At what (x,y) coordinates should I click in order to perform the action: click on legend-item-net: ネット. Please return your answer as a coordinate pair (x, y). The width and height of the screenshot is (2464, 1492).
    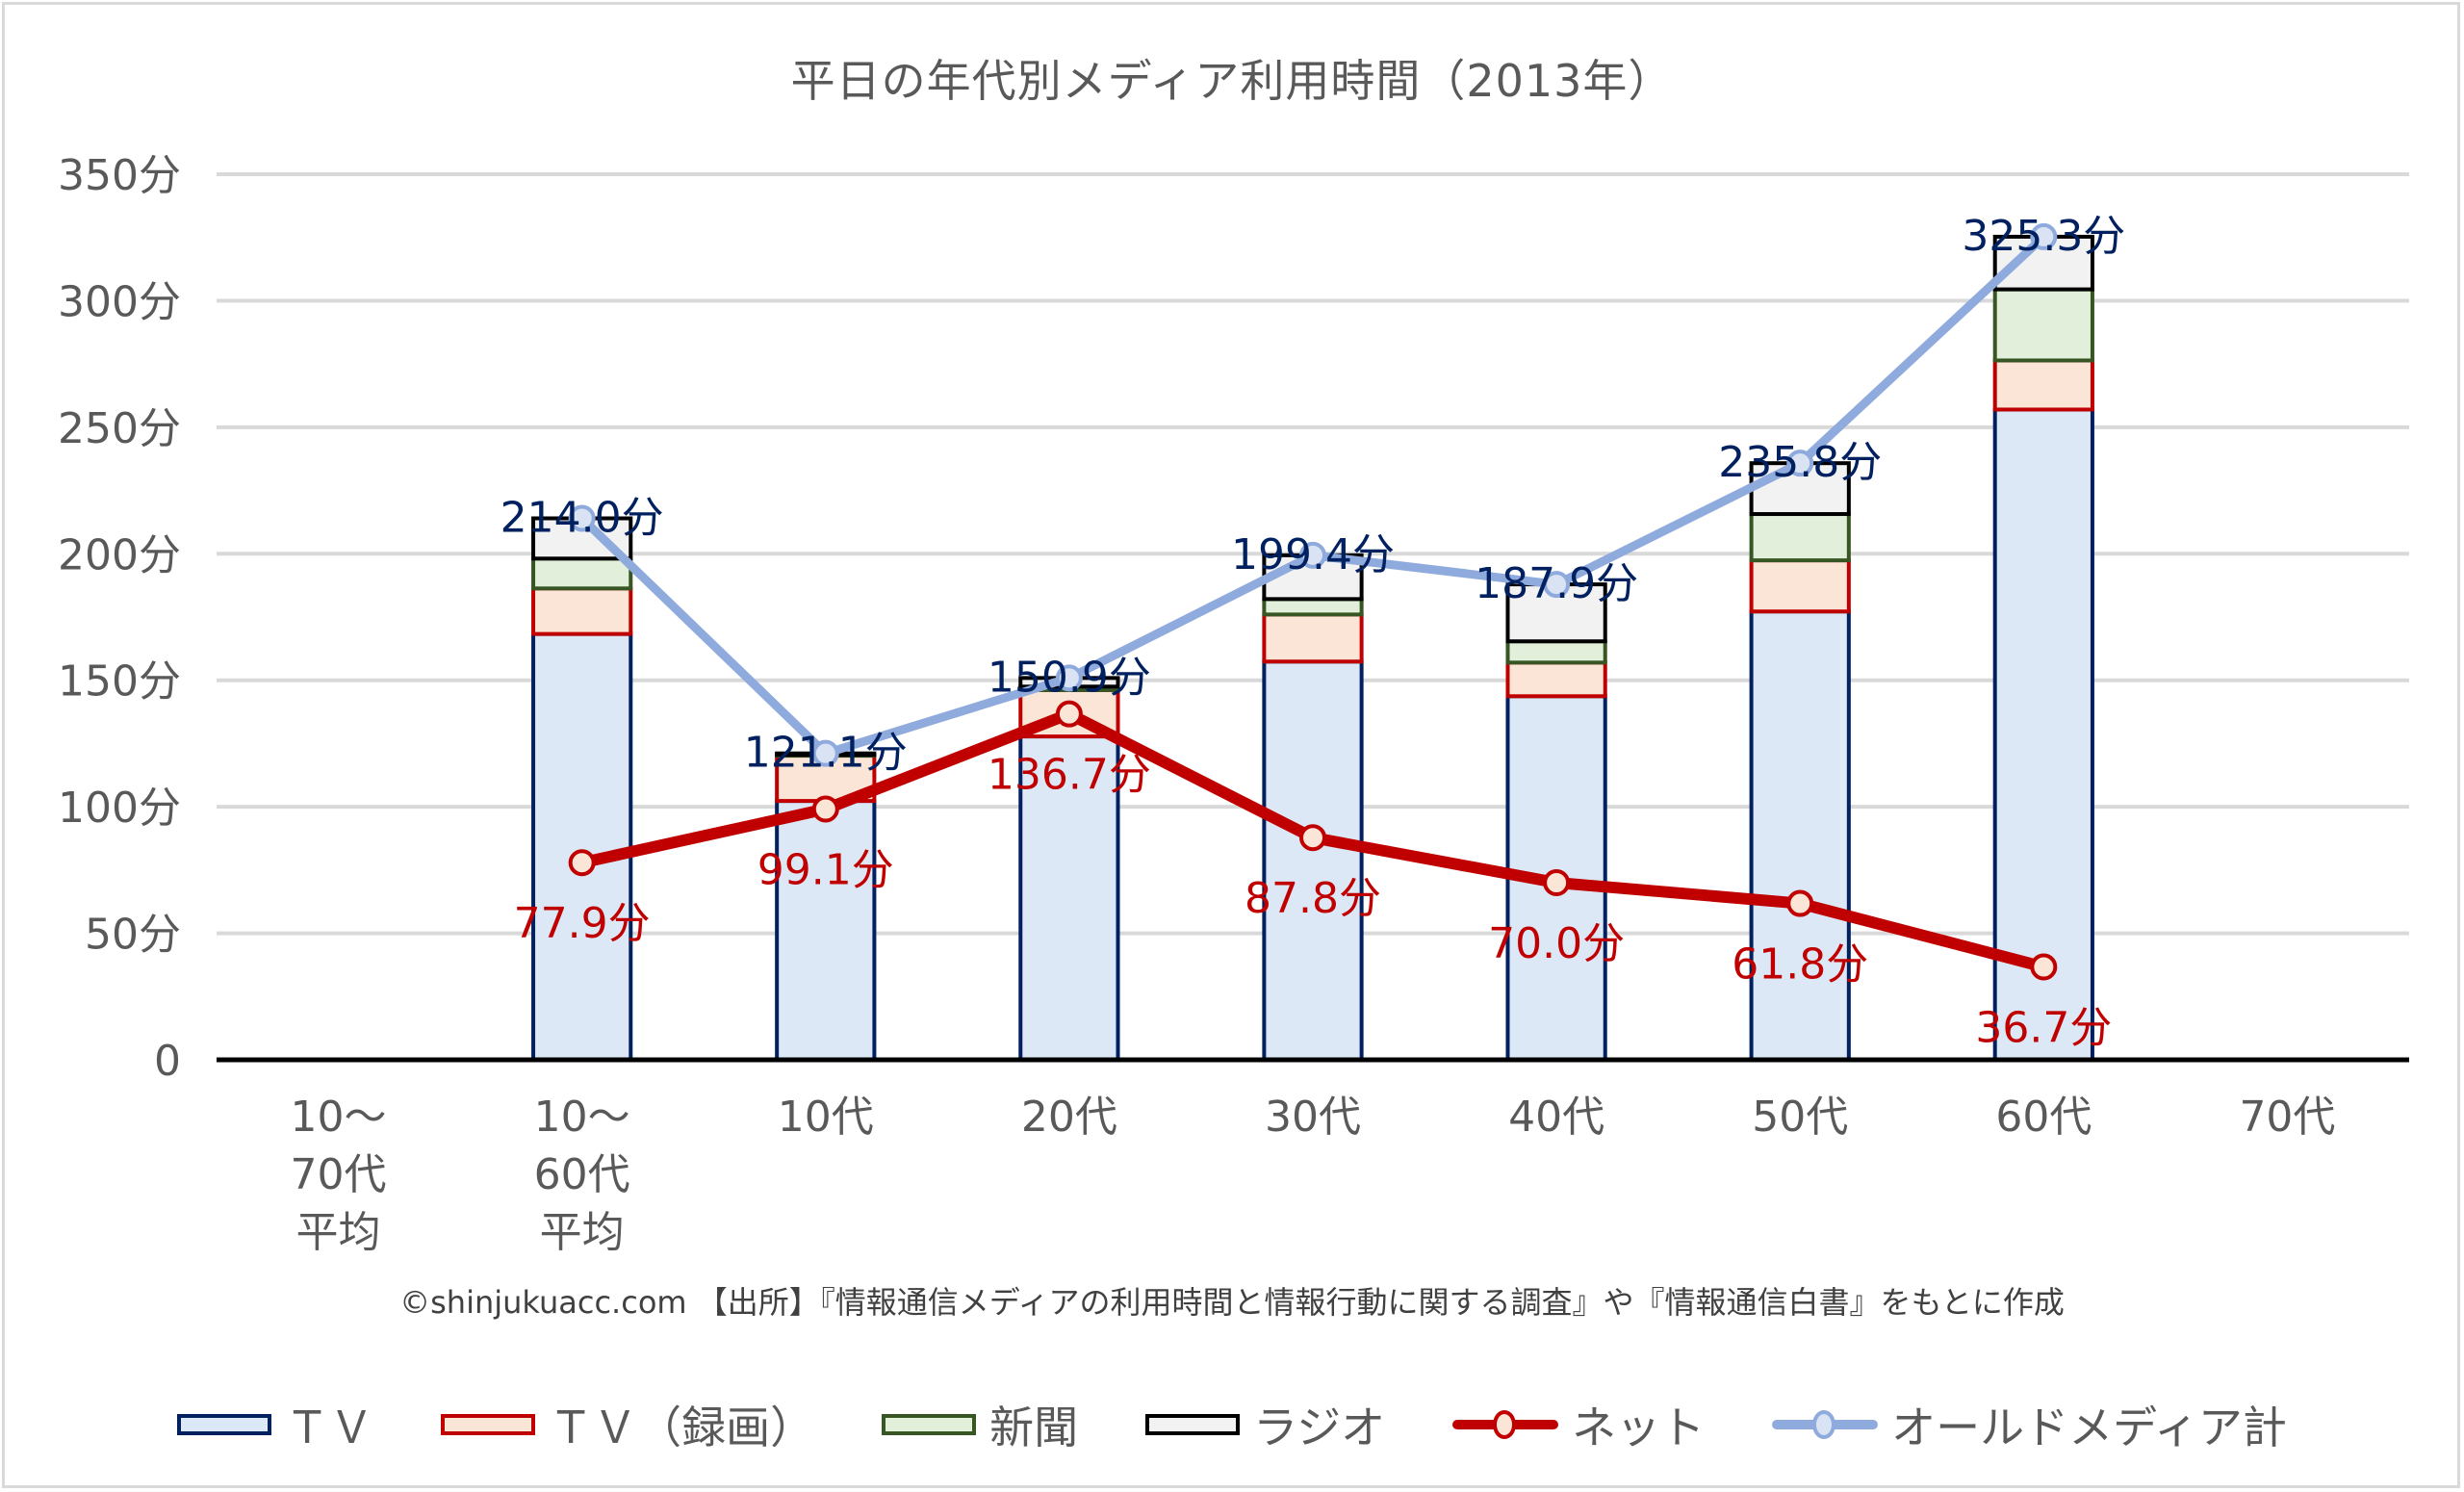
    Looking at the image, I should click on (1578, 1424).